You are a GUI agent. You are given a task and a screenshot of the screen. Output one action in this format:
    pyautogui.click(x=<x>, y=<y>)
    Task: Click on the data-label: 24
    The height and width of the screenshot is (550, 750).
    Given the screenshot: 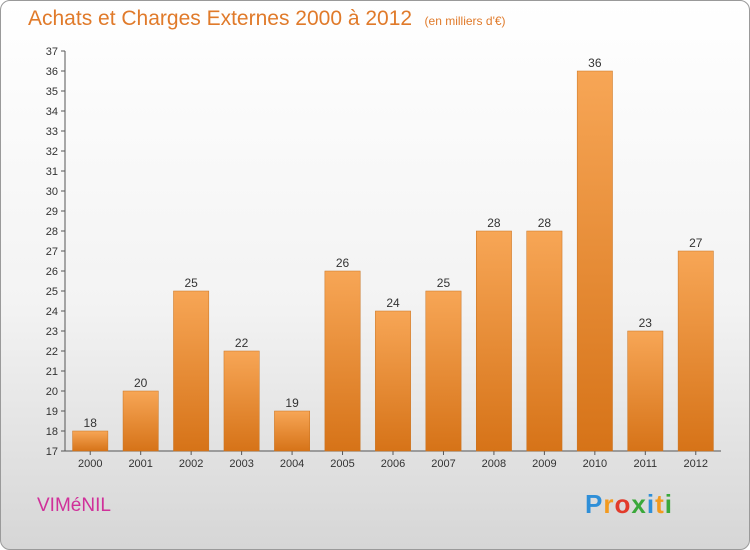 What is the action you would take?
    pyautogui.click(x=393, y=303)
    